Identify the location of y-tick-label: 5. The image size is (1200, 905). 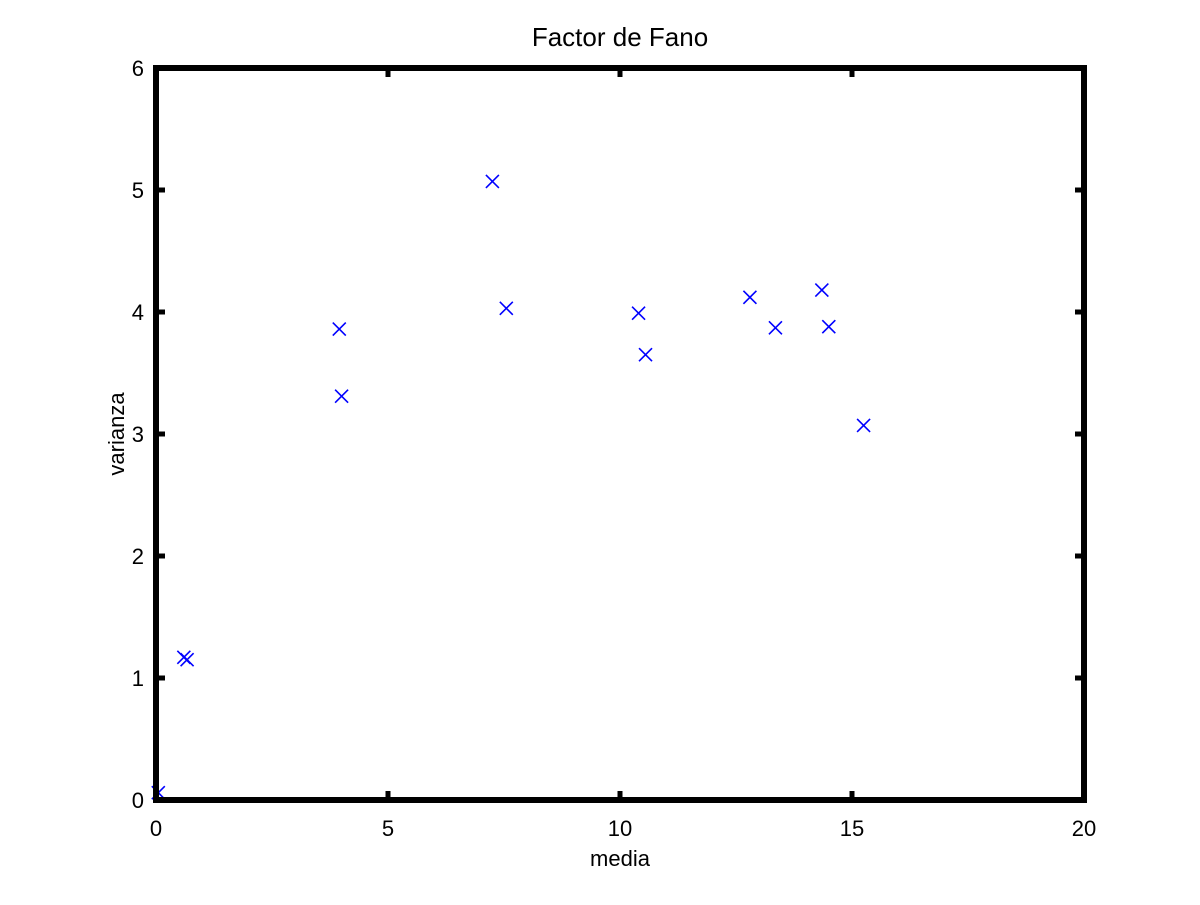
(138, 190).